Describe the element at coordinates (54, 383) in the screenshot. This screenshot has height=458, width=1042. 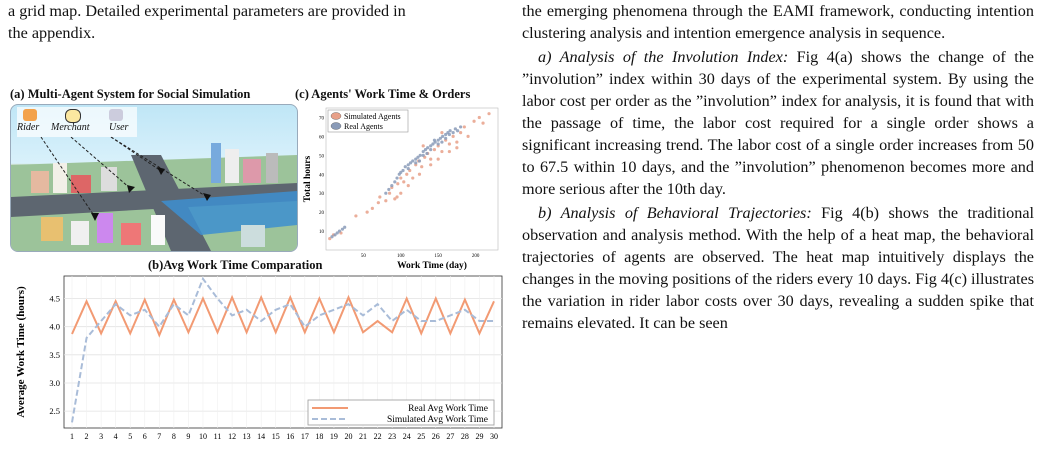
I see `y-tick-label: 3.0` at that location.